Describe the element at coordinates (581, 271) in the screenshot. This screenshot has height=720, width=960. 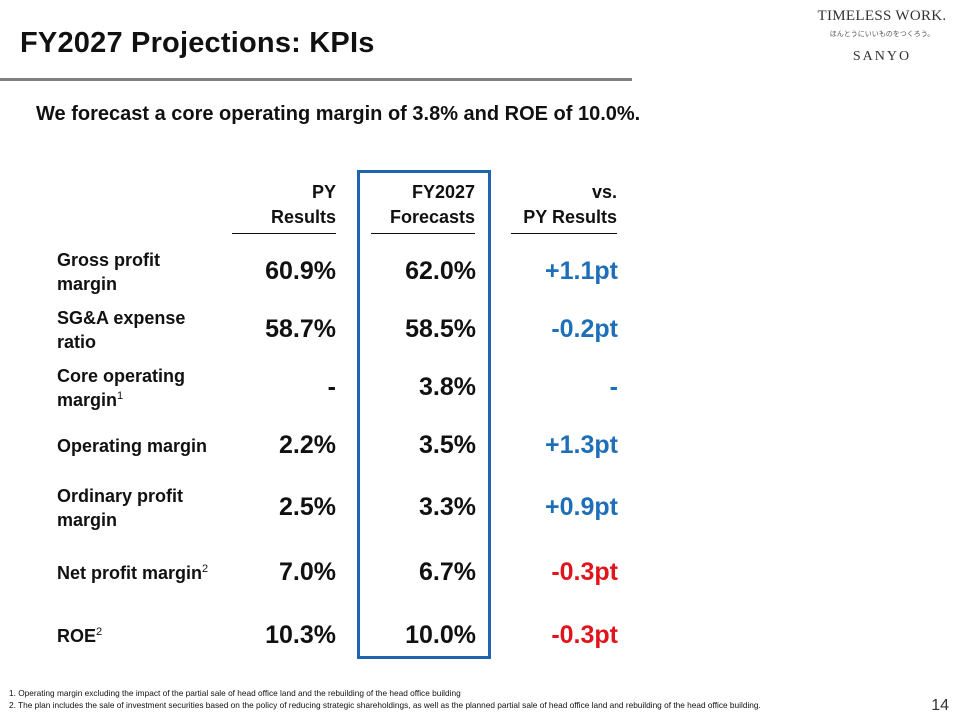
I see `vs-py-diff-value: +1.1pt` at that location.